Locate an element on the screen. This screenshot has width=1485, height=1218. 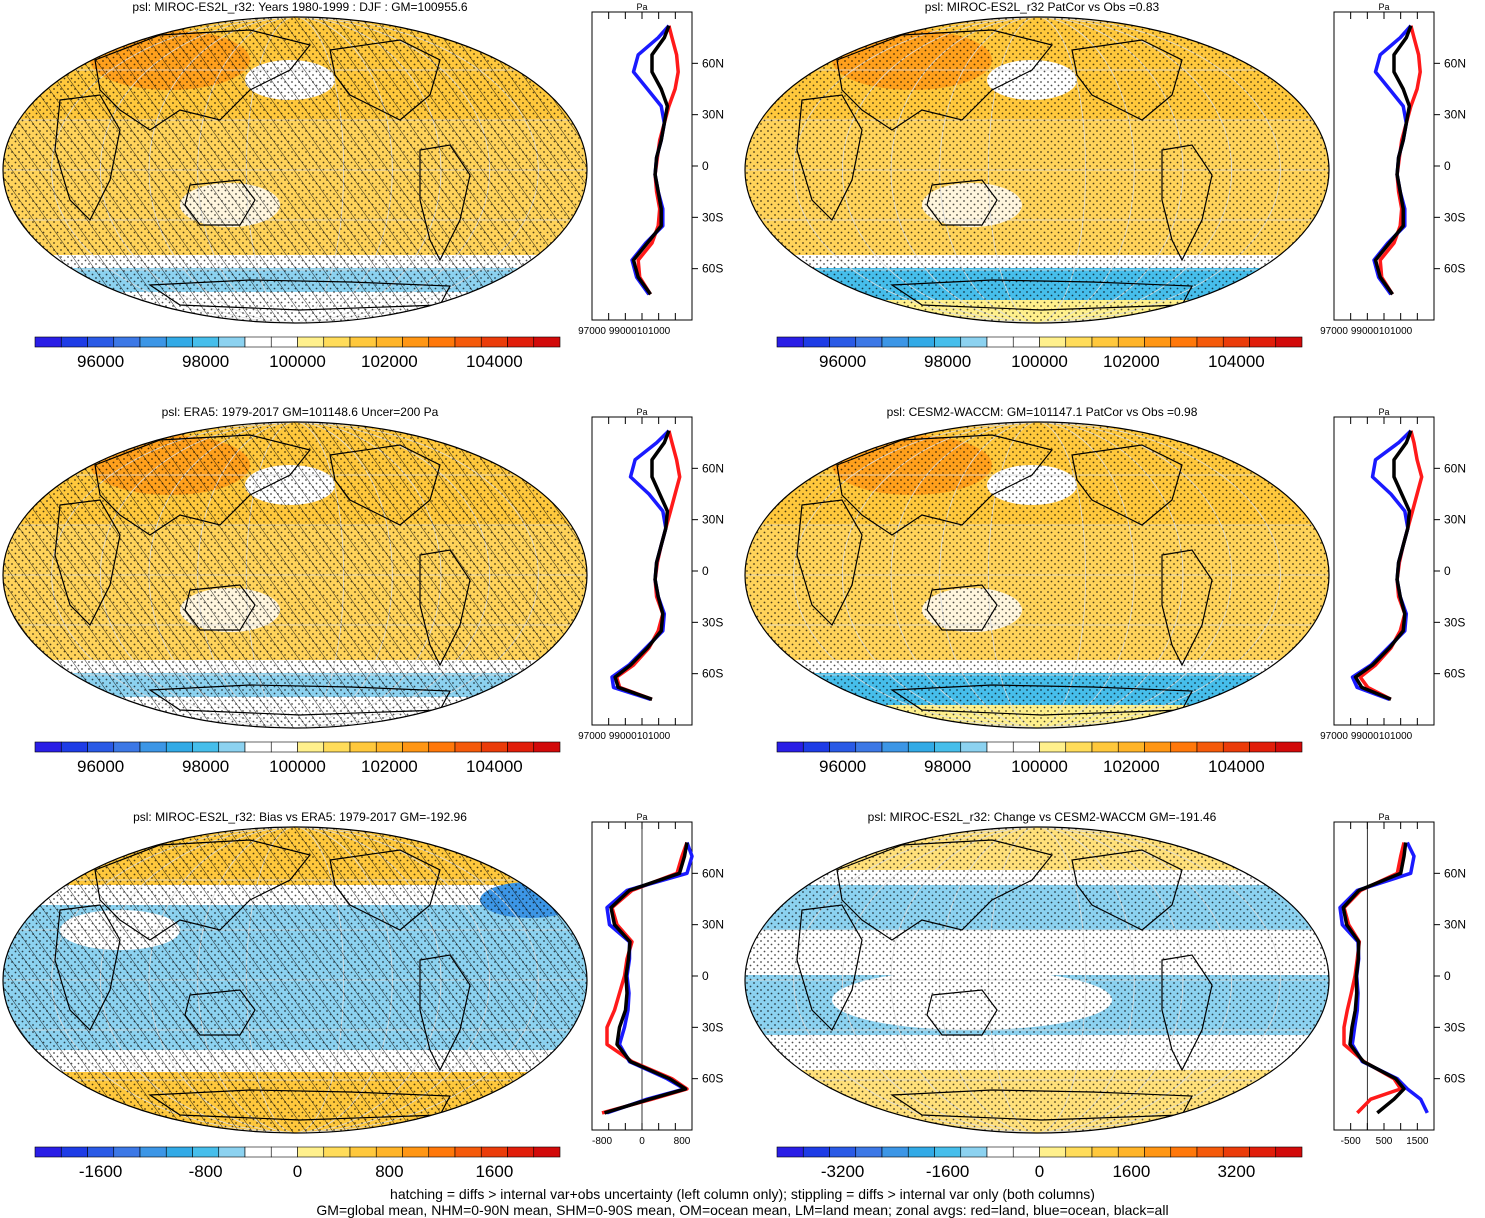
colorbar-tick-label: 1600 is located at coordinates (1131, 1171).